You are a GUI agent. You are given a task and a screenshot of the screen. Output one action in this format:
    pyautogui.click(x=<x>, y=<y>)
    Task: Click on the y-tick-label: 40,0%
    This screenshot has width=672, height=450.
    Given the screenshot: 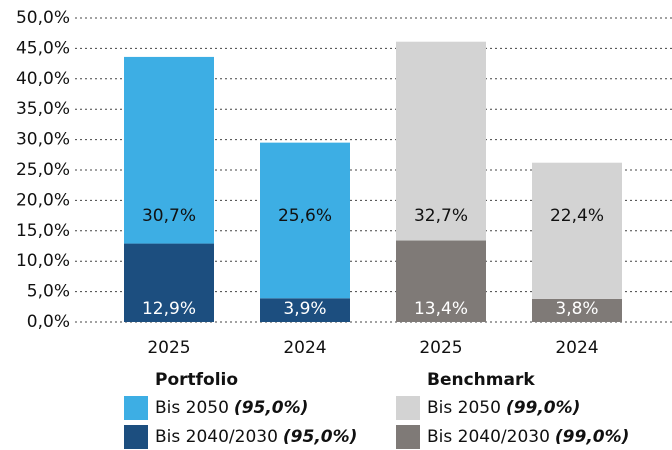 What is the action you would take?
    pyautogui.click(x=43, y=79)
    